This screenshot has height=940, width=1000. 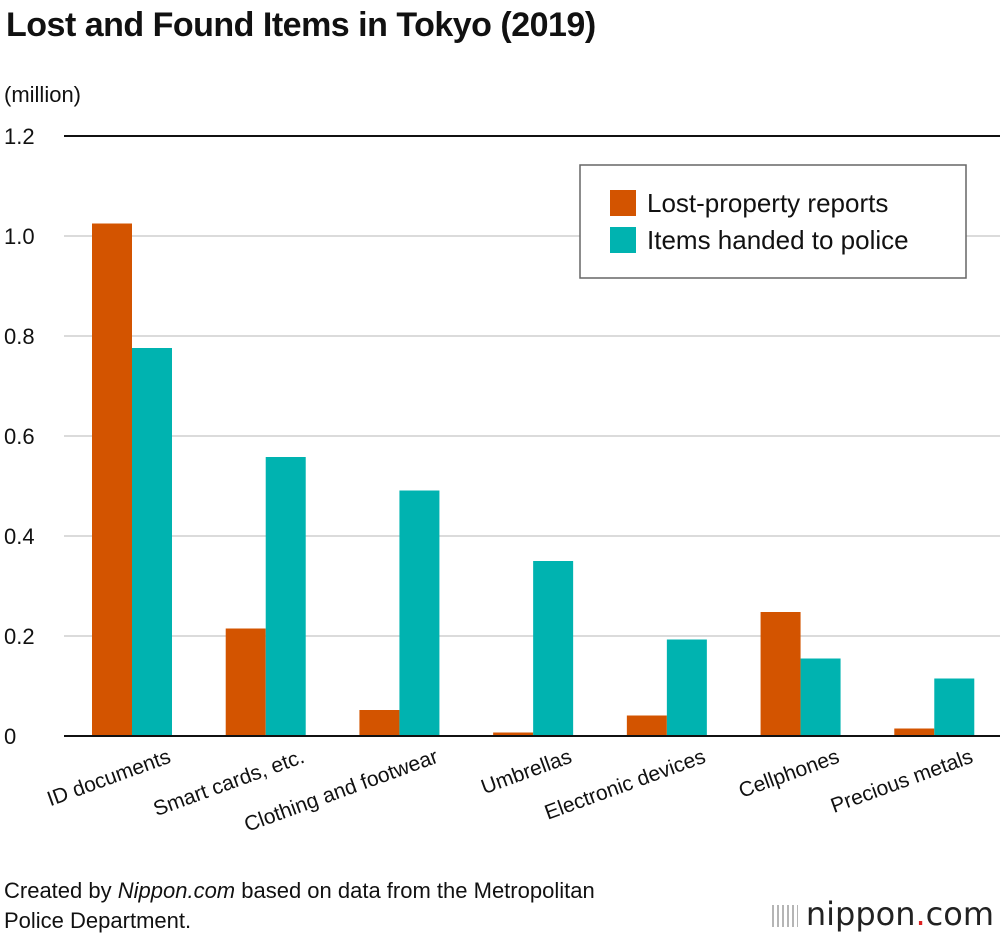 I want to click on source-prefix: Created by, so click(x=61, y=890).